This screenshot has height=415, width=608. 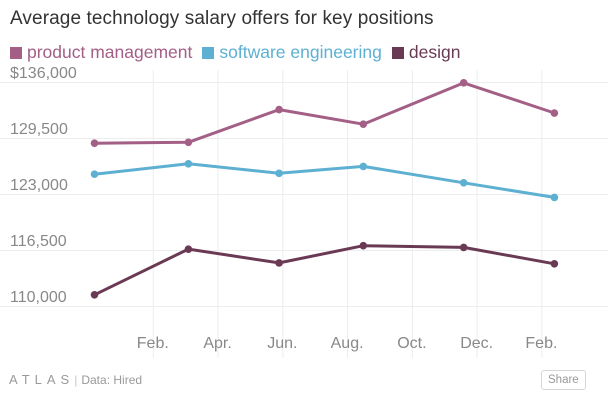 What do you see at coordinates (300, 52) in the screenshot?
I see `legend-label-software-engineering: software engineering` at bounding box center [300, 52].